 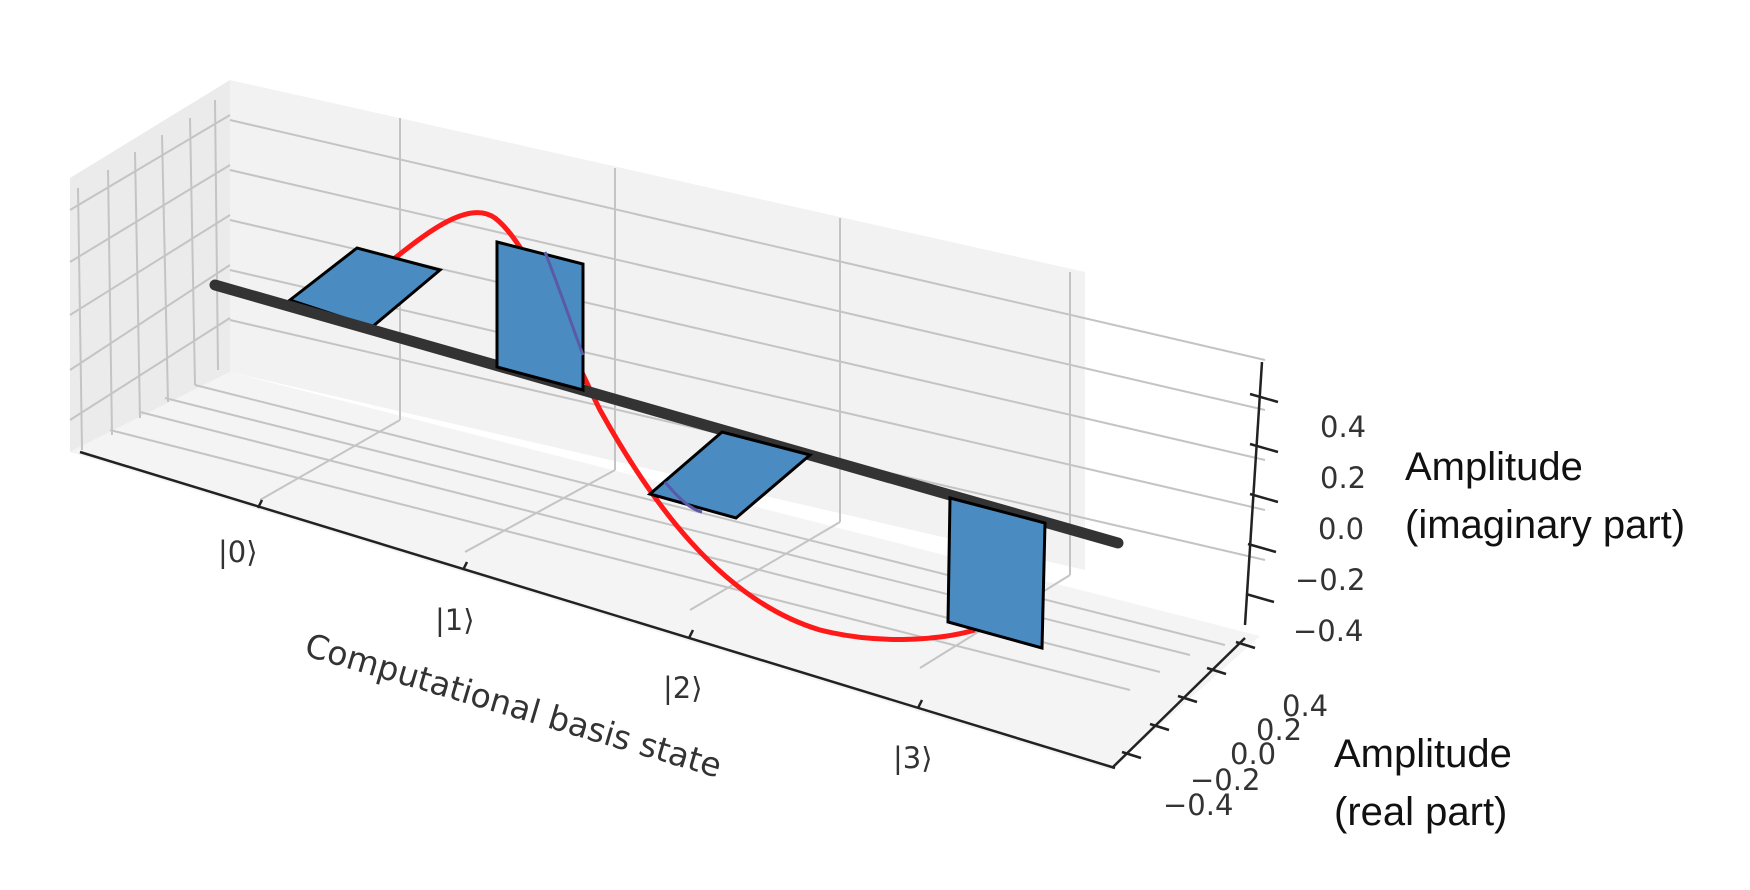 I want to click on x-tick-3: |3⟩, so click(x=913, y=758).